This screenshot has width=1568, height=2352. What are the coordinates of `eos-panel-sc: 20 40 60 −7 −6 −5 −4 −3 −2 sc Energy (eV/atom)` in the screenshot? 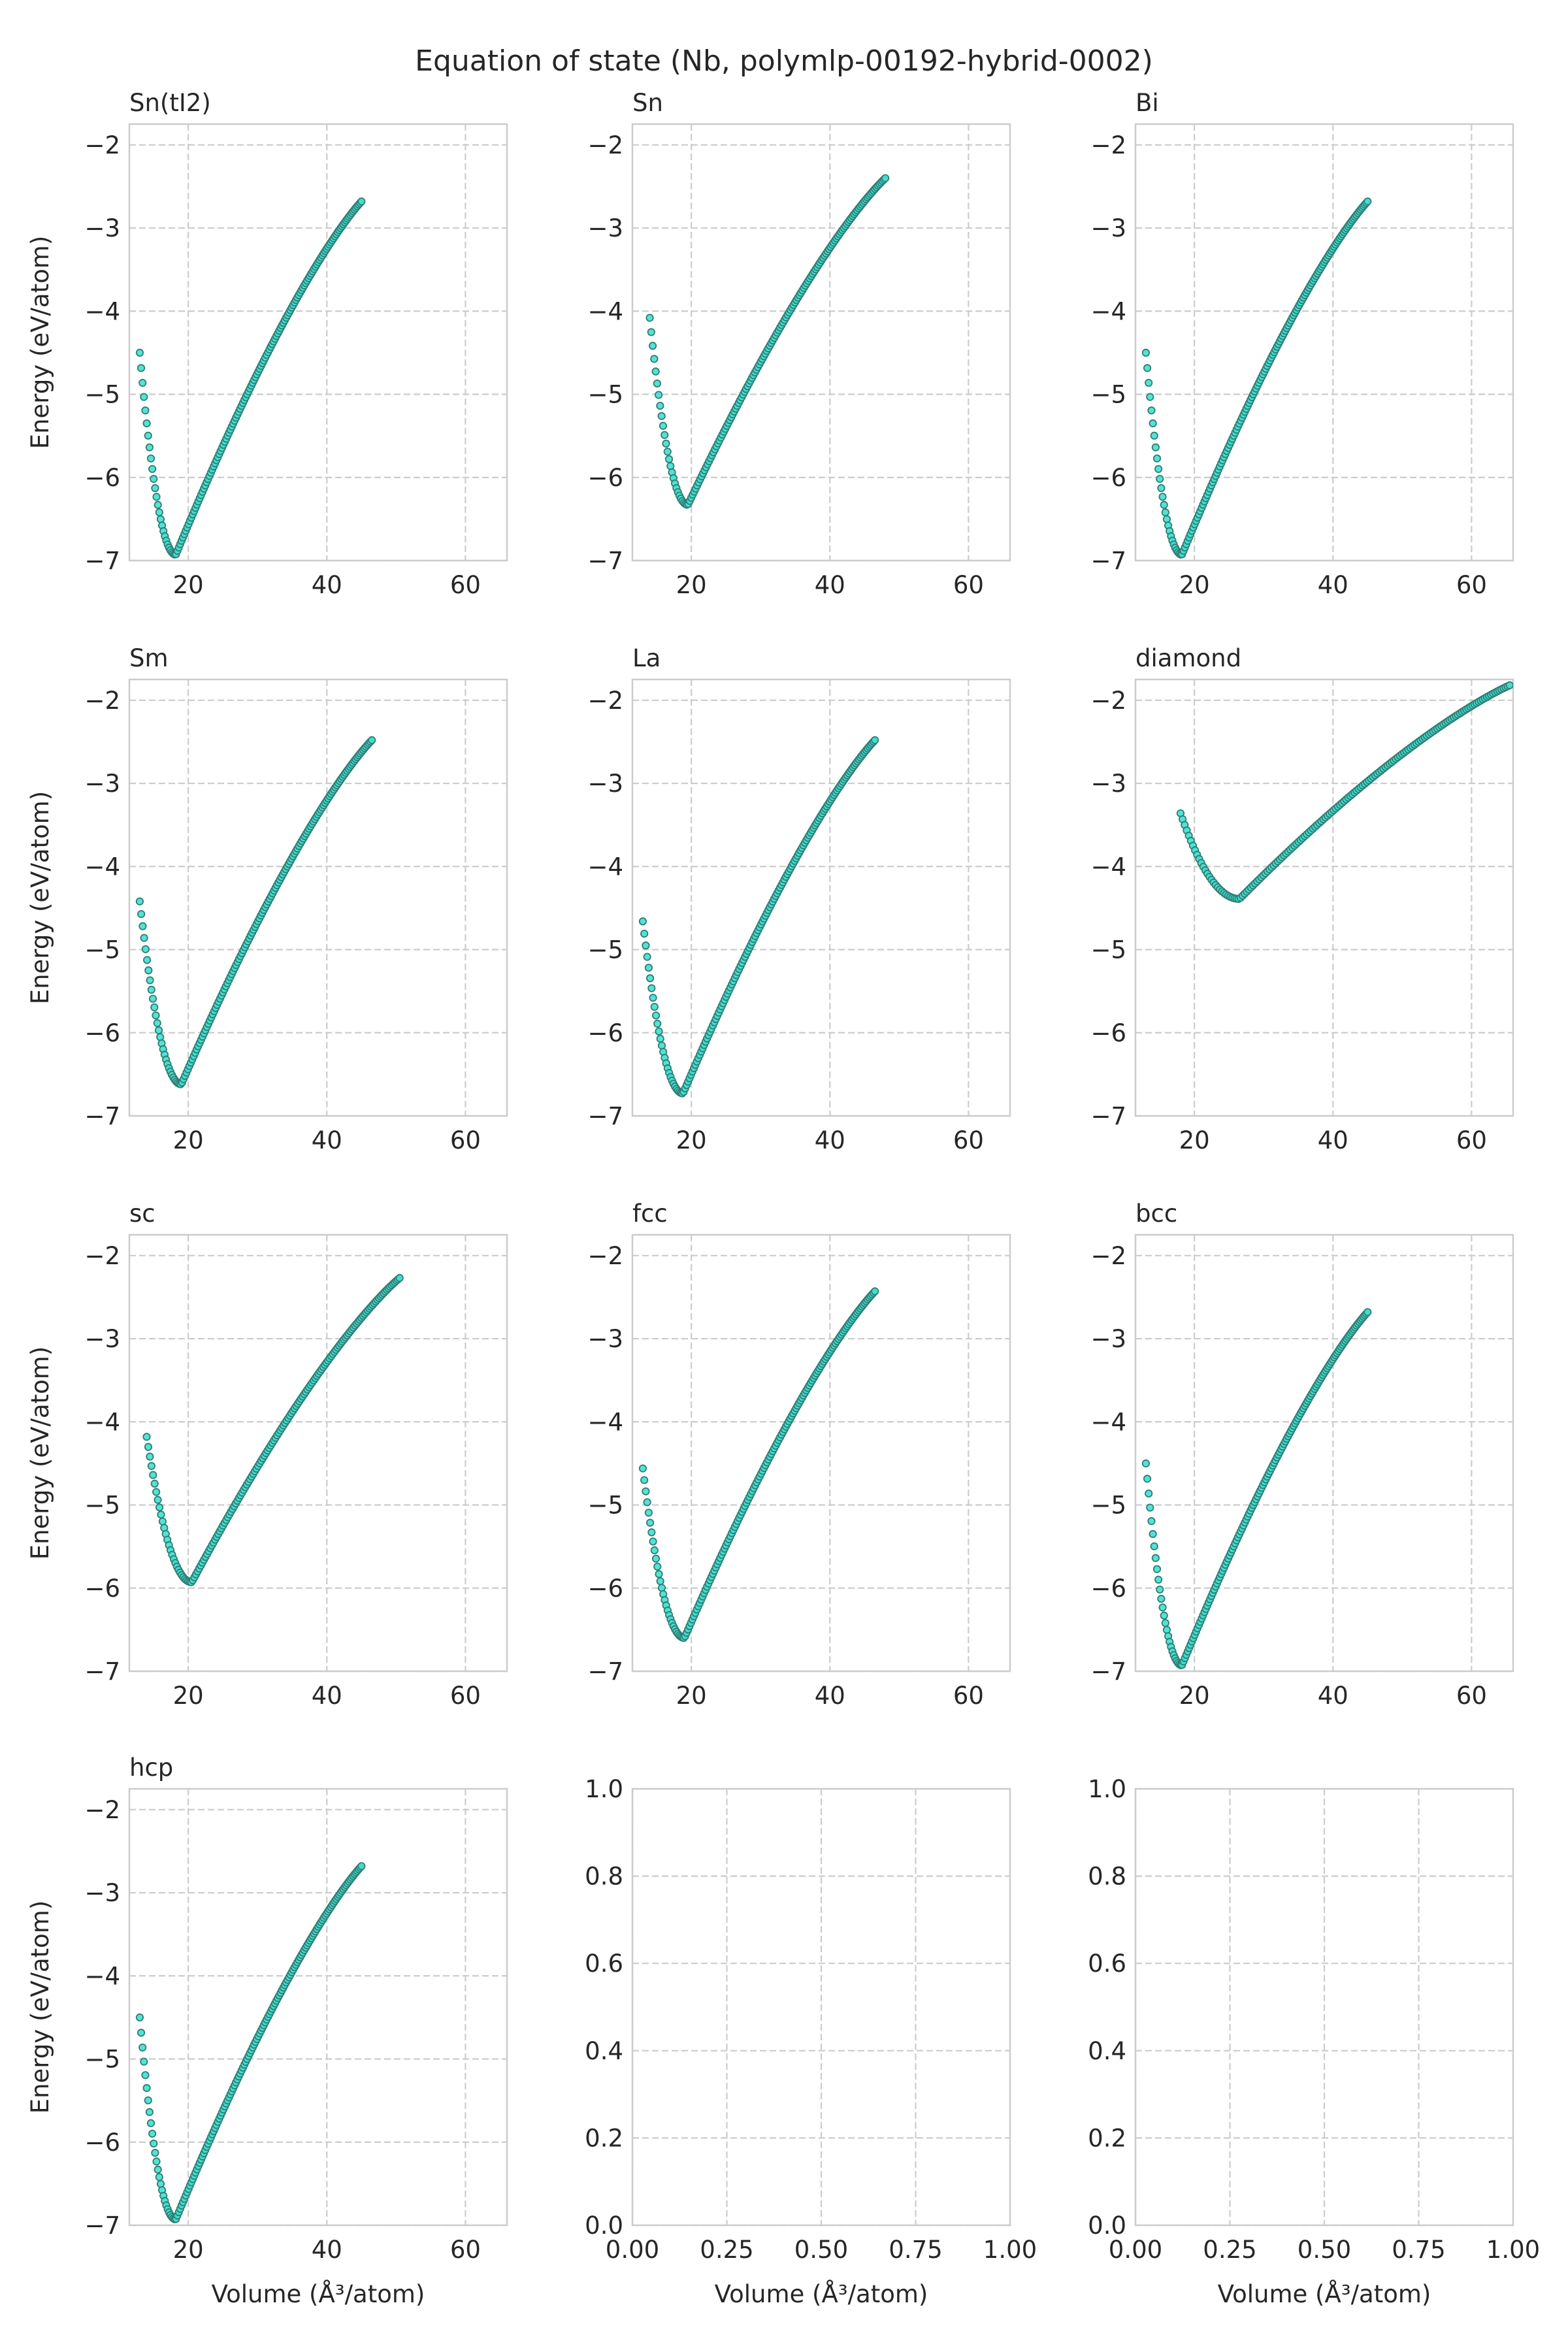 It's located at (267, 1455).